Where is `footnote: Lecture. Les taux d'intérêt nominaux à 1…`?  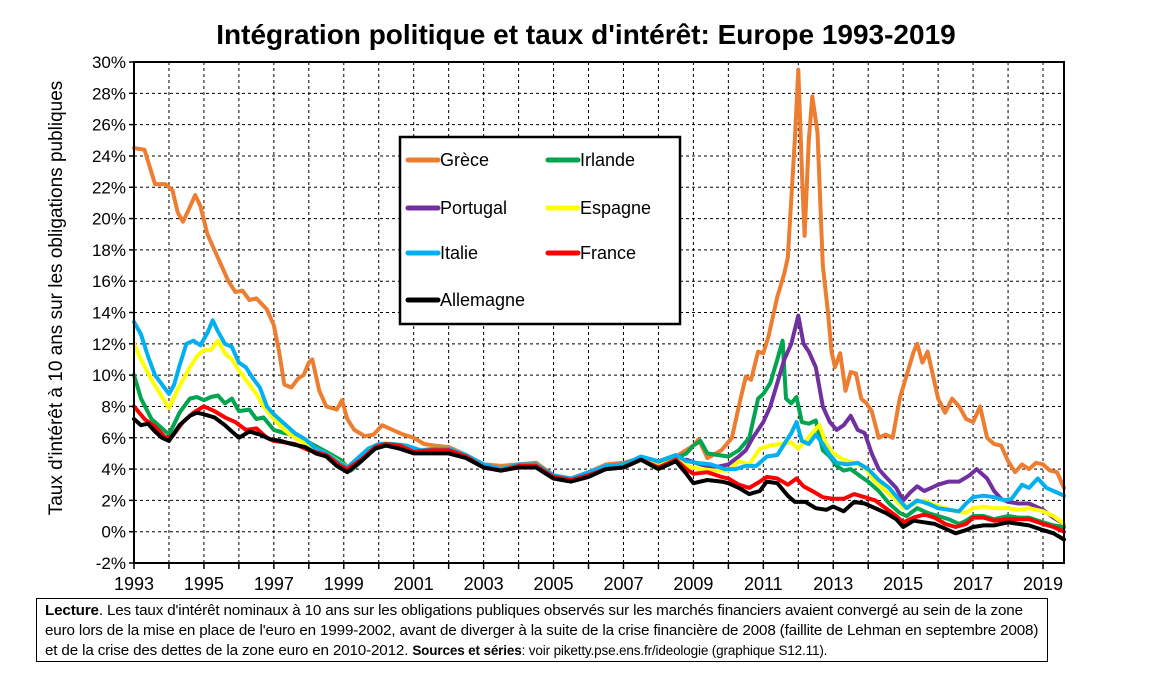 footnote: Lecture. Les taux d'intérêt nominaux à 1… is located at coordinates (542, 630).